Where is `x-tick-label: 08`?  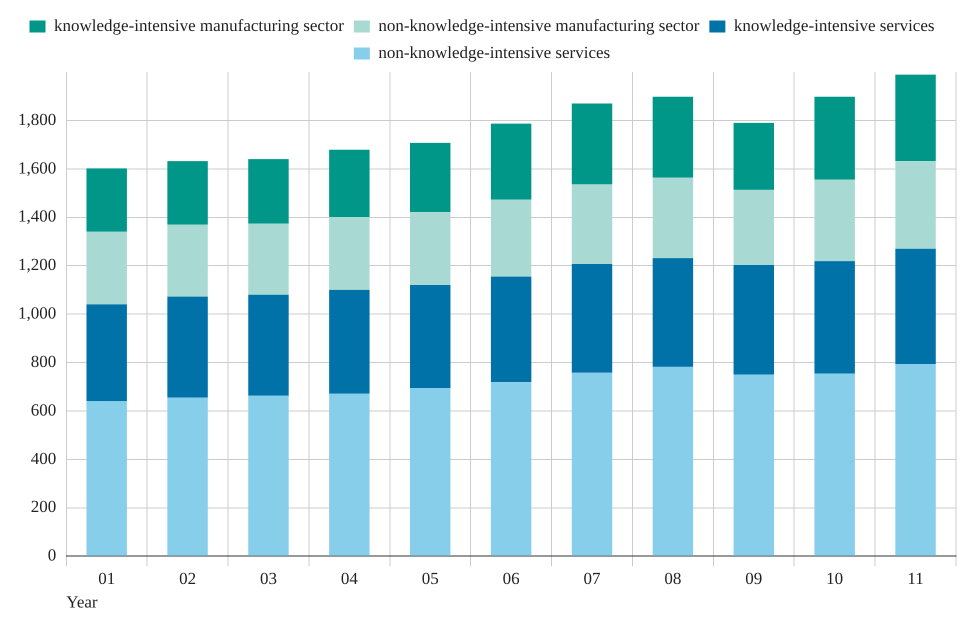 x-tick-label: 08 is located at coordinates (673, 578).